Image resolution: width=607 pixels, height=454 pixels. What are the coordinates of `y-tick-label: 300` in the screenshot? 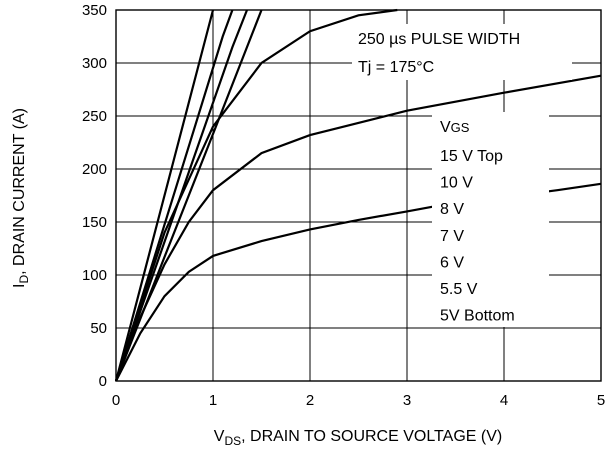 It's located at (94, 63).